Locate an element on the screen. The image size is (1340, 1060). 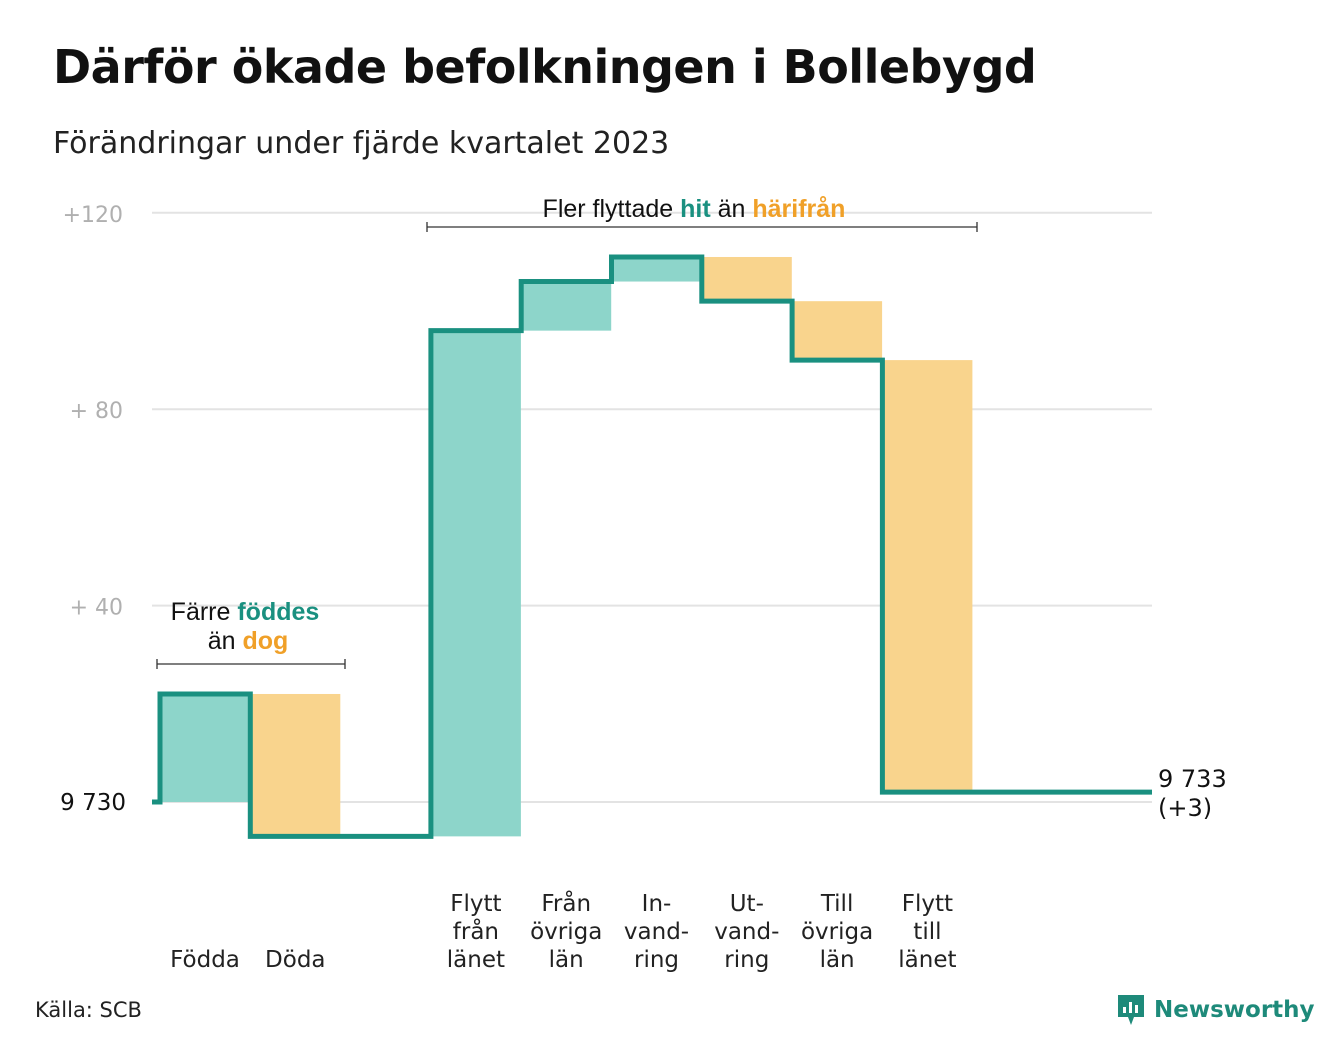
category-label: till is located at coordinates (927, 932).